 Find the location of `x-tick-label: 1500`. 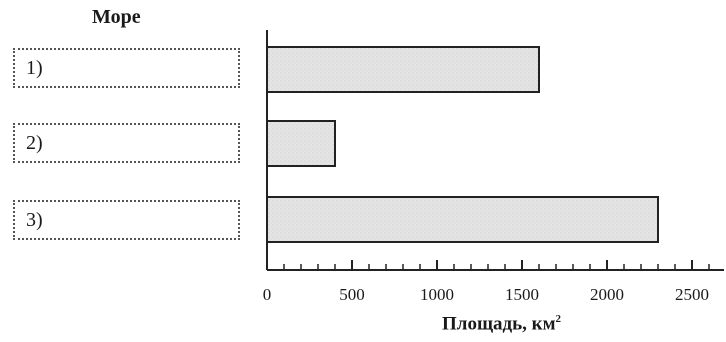

x-tick-label: 1500 is located at coordinates (522, 294).